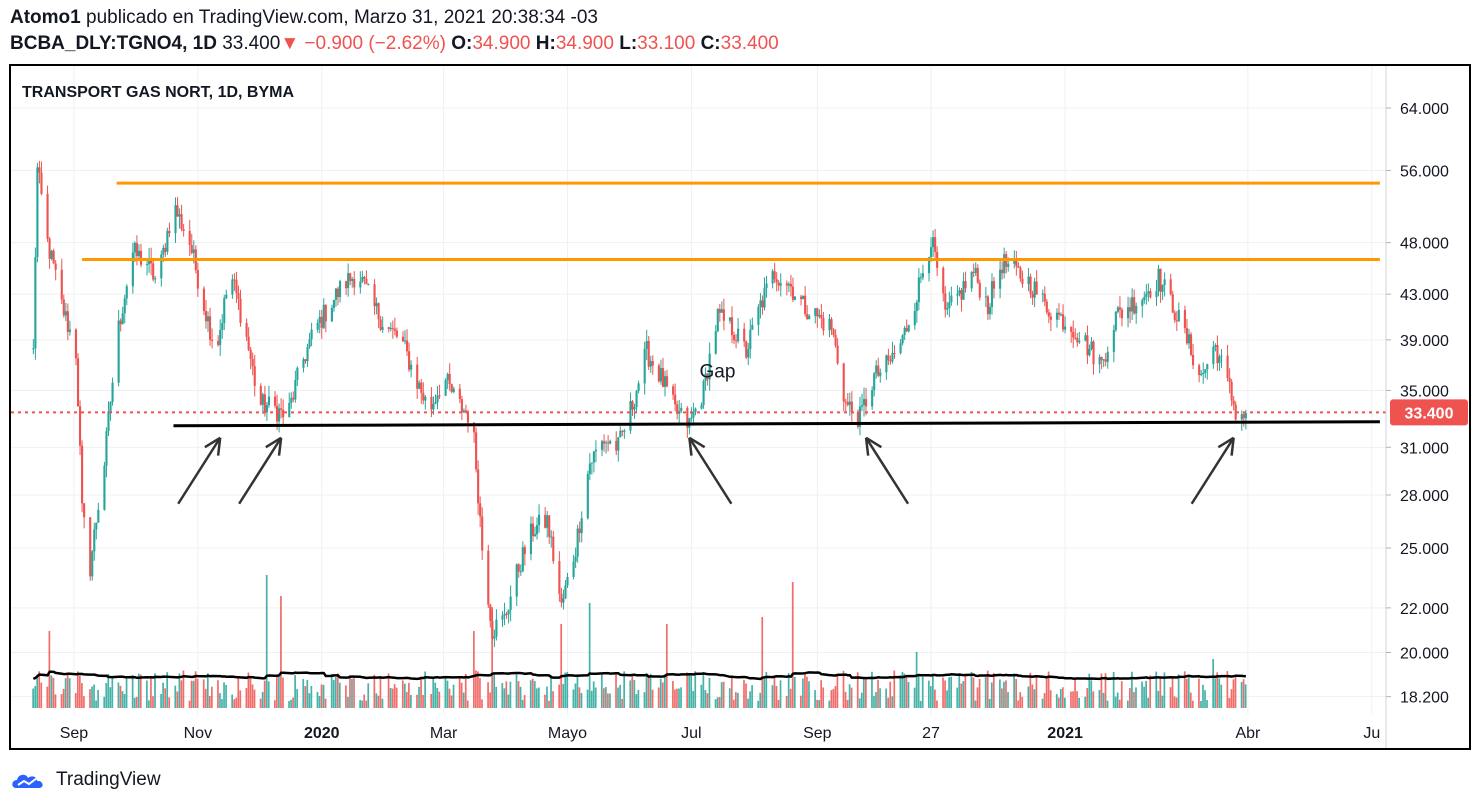  What do you see at coordinates (45, 17) in the screenshot?
I see `author-name: Atomo1` at bounding box center [45, 17].